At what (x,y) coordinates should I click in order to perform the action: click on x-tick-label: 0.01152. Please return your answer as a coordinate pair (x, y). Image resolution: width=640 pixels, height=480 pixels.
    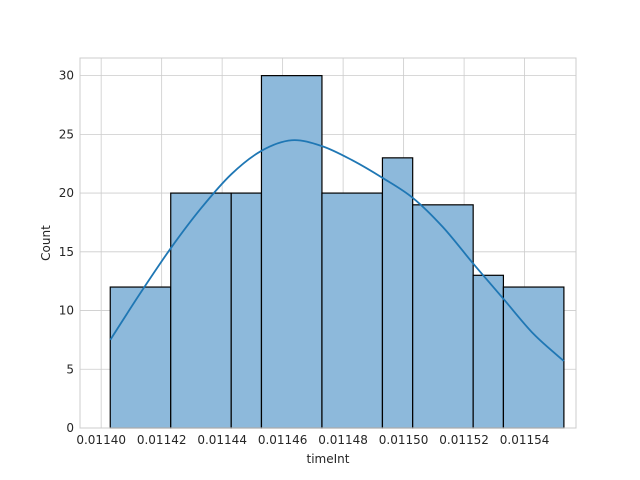
    Looking at the image, I should click on (464, 440).